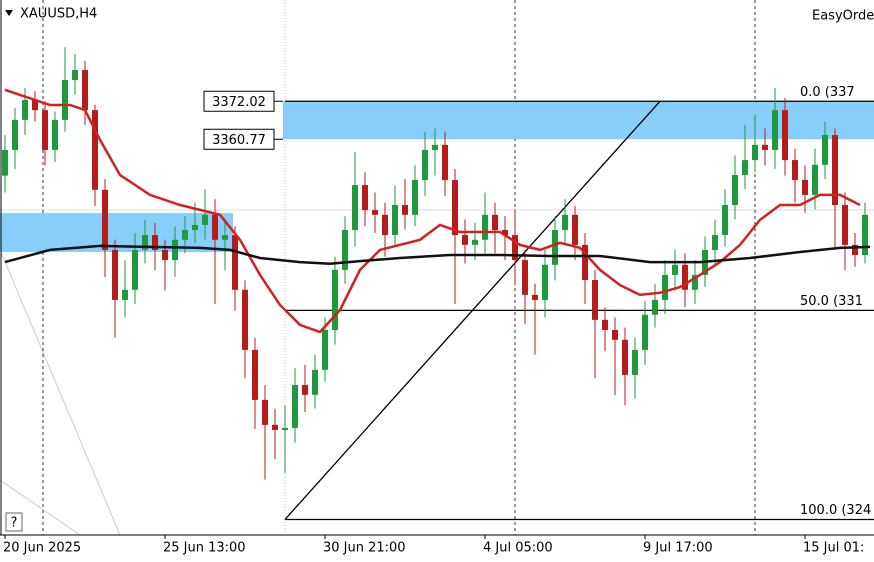 This screenshot has width=874, height=562. Describe the element at coordinates (518, 548) in the screenshot. I see `x-tick-label: 4 Jul 05:00` at that location.